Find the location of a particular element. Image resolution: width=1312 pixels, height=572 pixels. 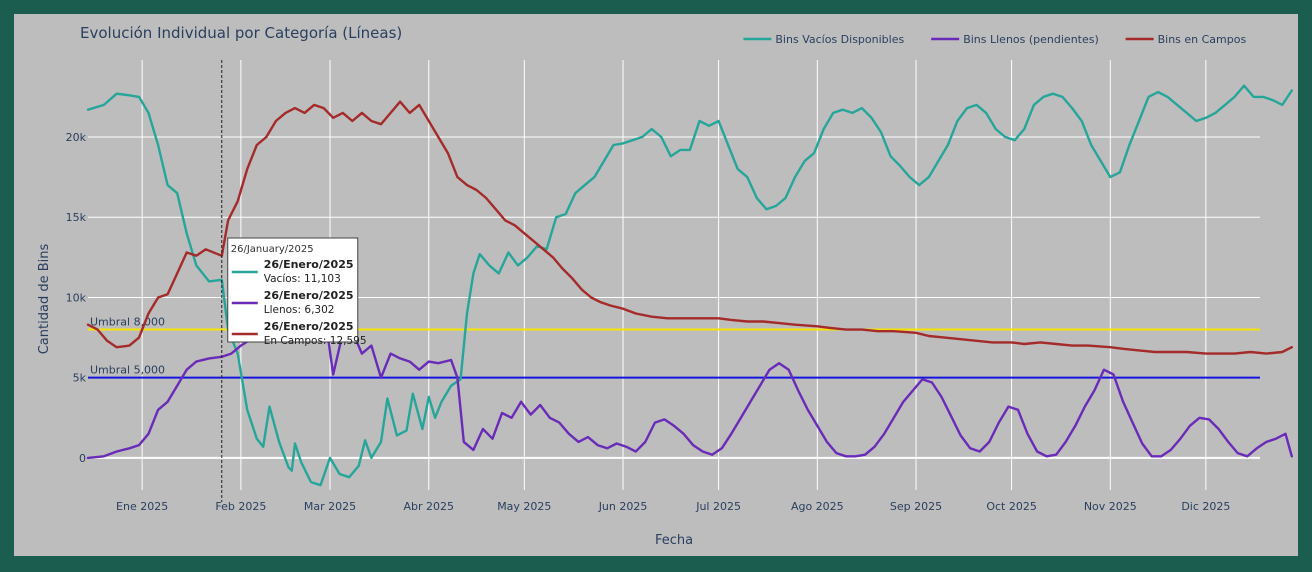

x-tick-label: Dic 2025 is located at coordinates (1205, 506).